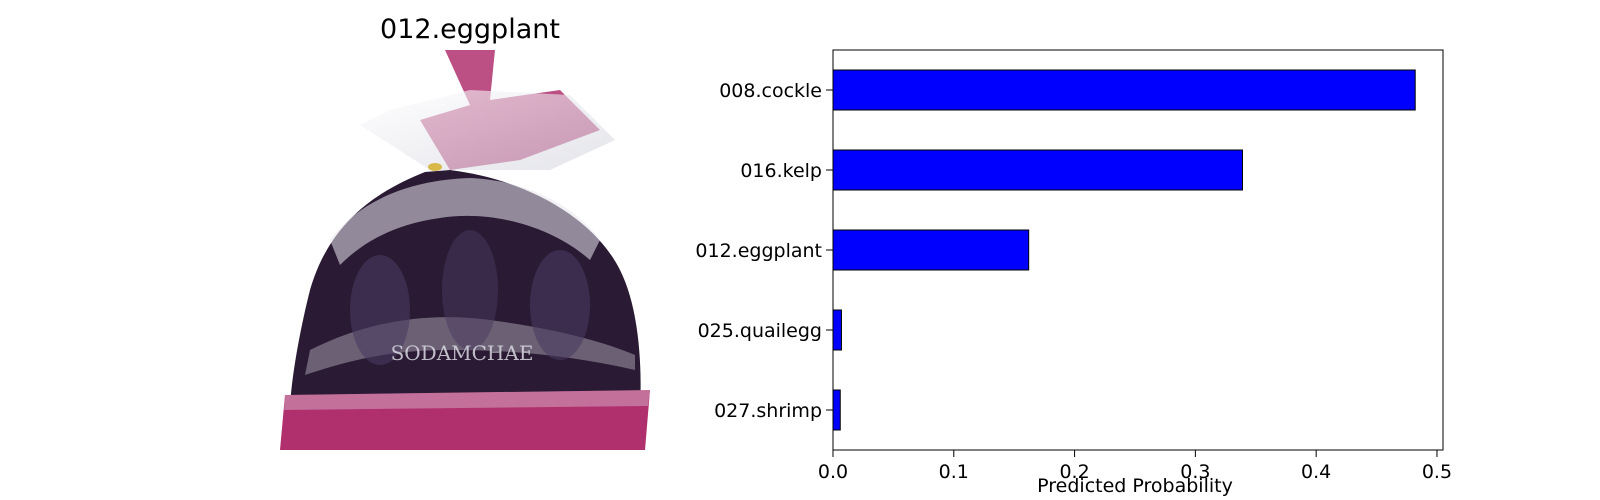 The image size is (1600, 500). Describe the element at coordinates (770, 91) in the screenshot. I see `y-tick-label: 008.cockle` at that location.